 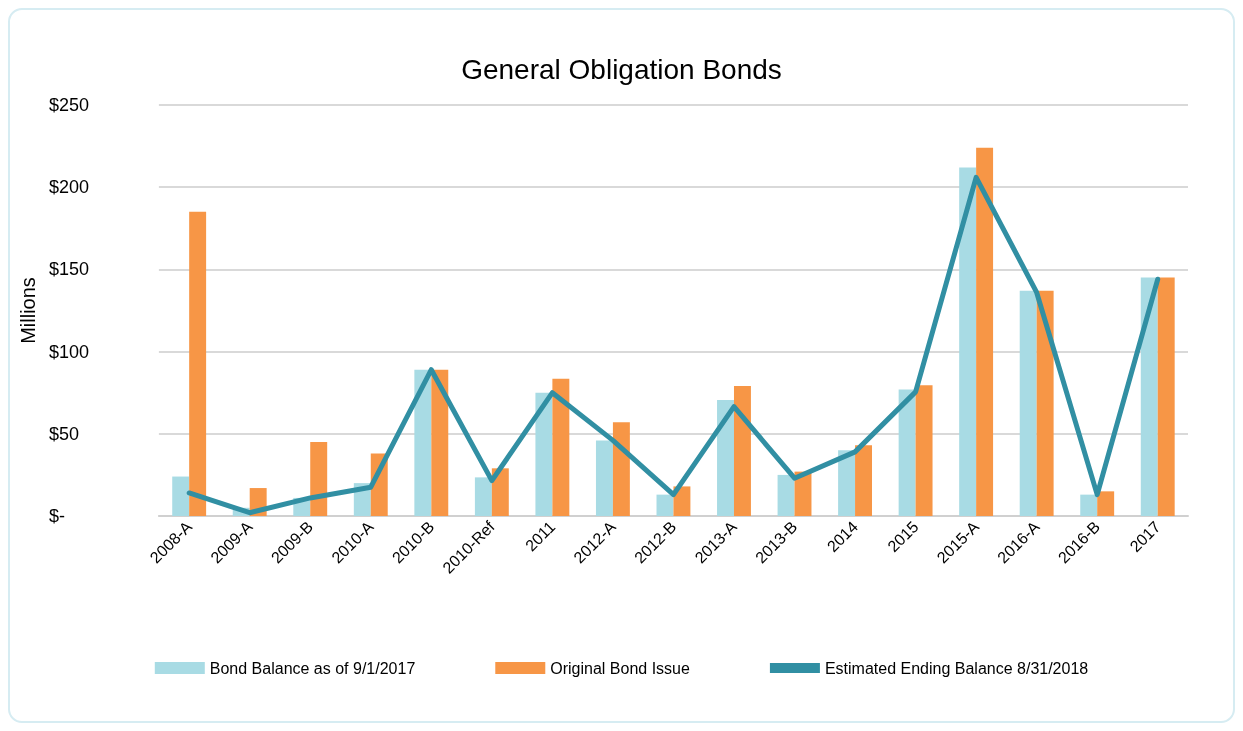 I want to click on y-tick-label: $150, so click(x=68, y=269).